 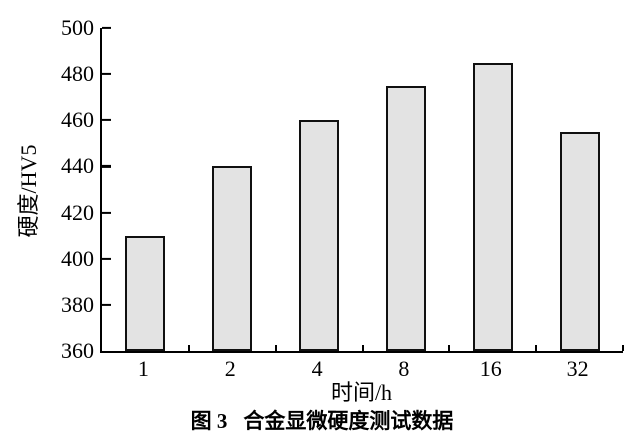 What do you see at coordinates (232, 258) in the screenshot?
I see `bar-2h` at bounding box center [232, 258].